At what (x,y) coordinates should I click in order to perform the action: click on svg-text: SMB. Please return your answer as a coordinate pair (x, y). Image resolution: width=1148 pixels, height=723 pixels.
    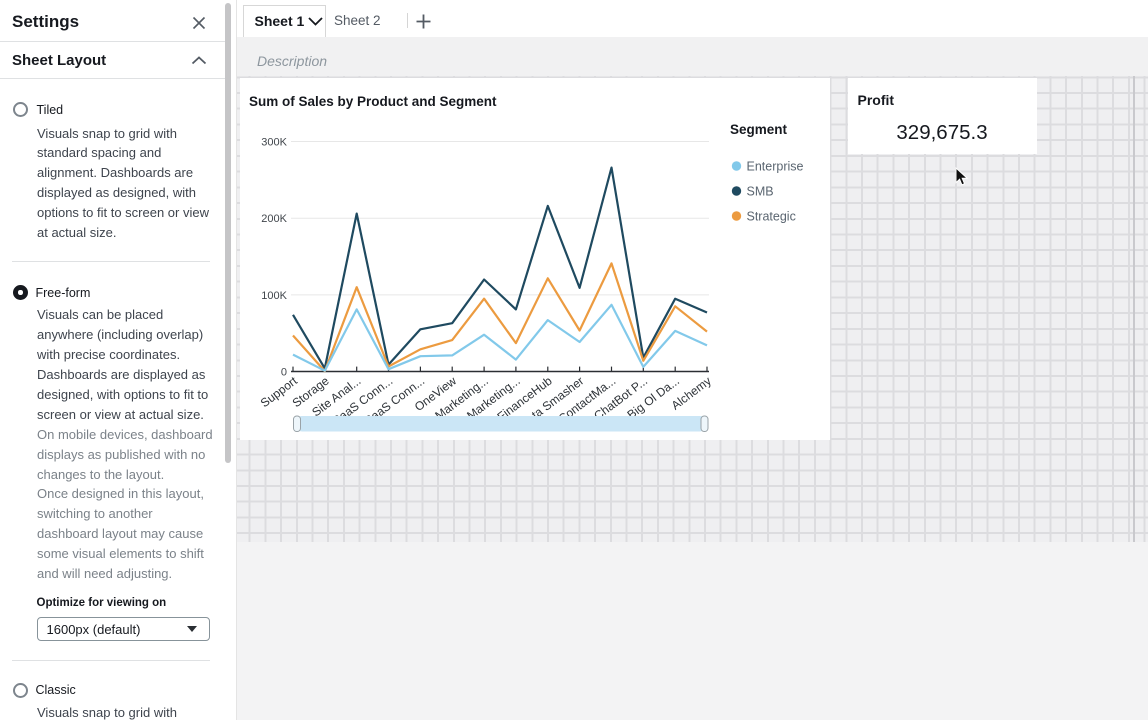
    Looking at the image, I should click on (760, 191).